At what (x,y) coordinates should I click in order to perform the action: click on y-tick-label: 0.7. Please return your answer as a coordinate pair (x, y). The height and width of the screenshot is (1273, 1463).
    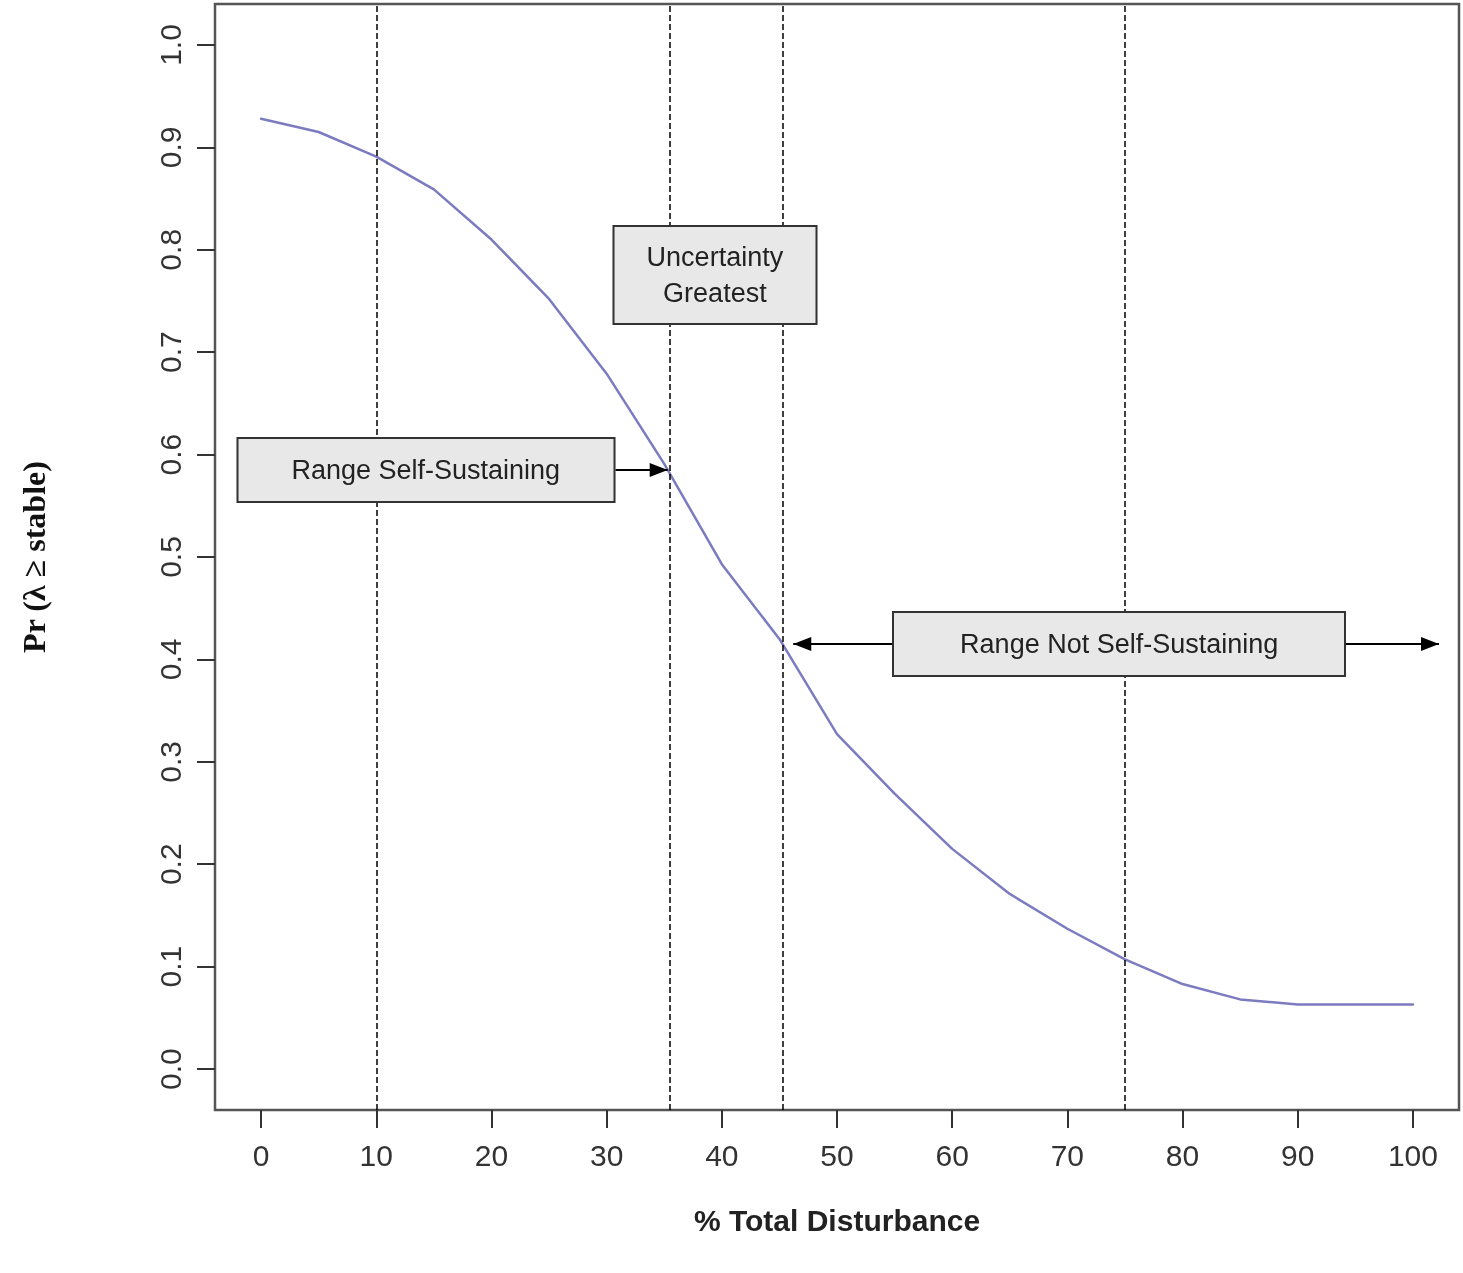
    Looking at the image, I should click on (170, 352).